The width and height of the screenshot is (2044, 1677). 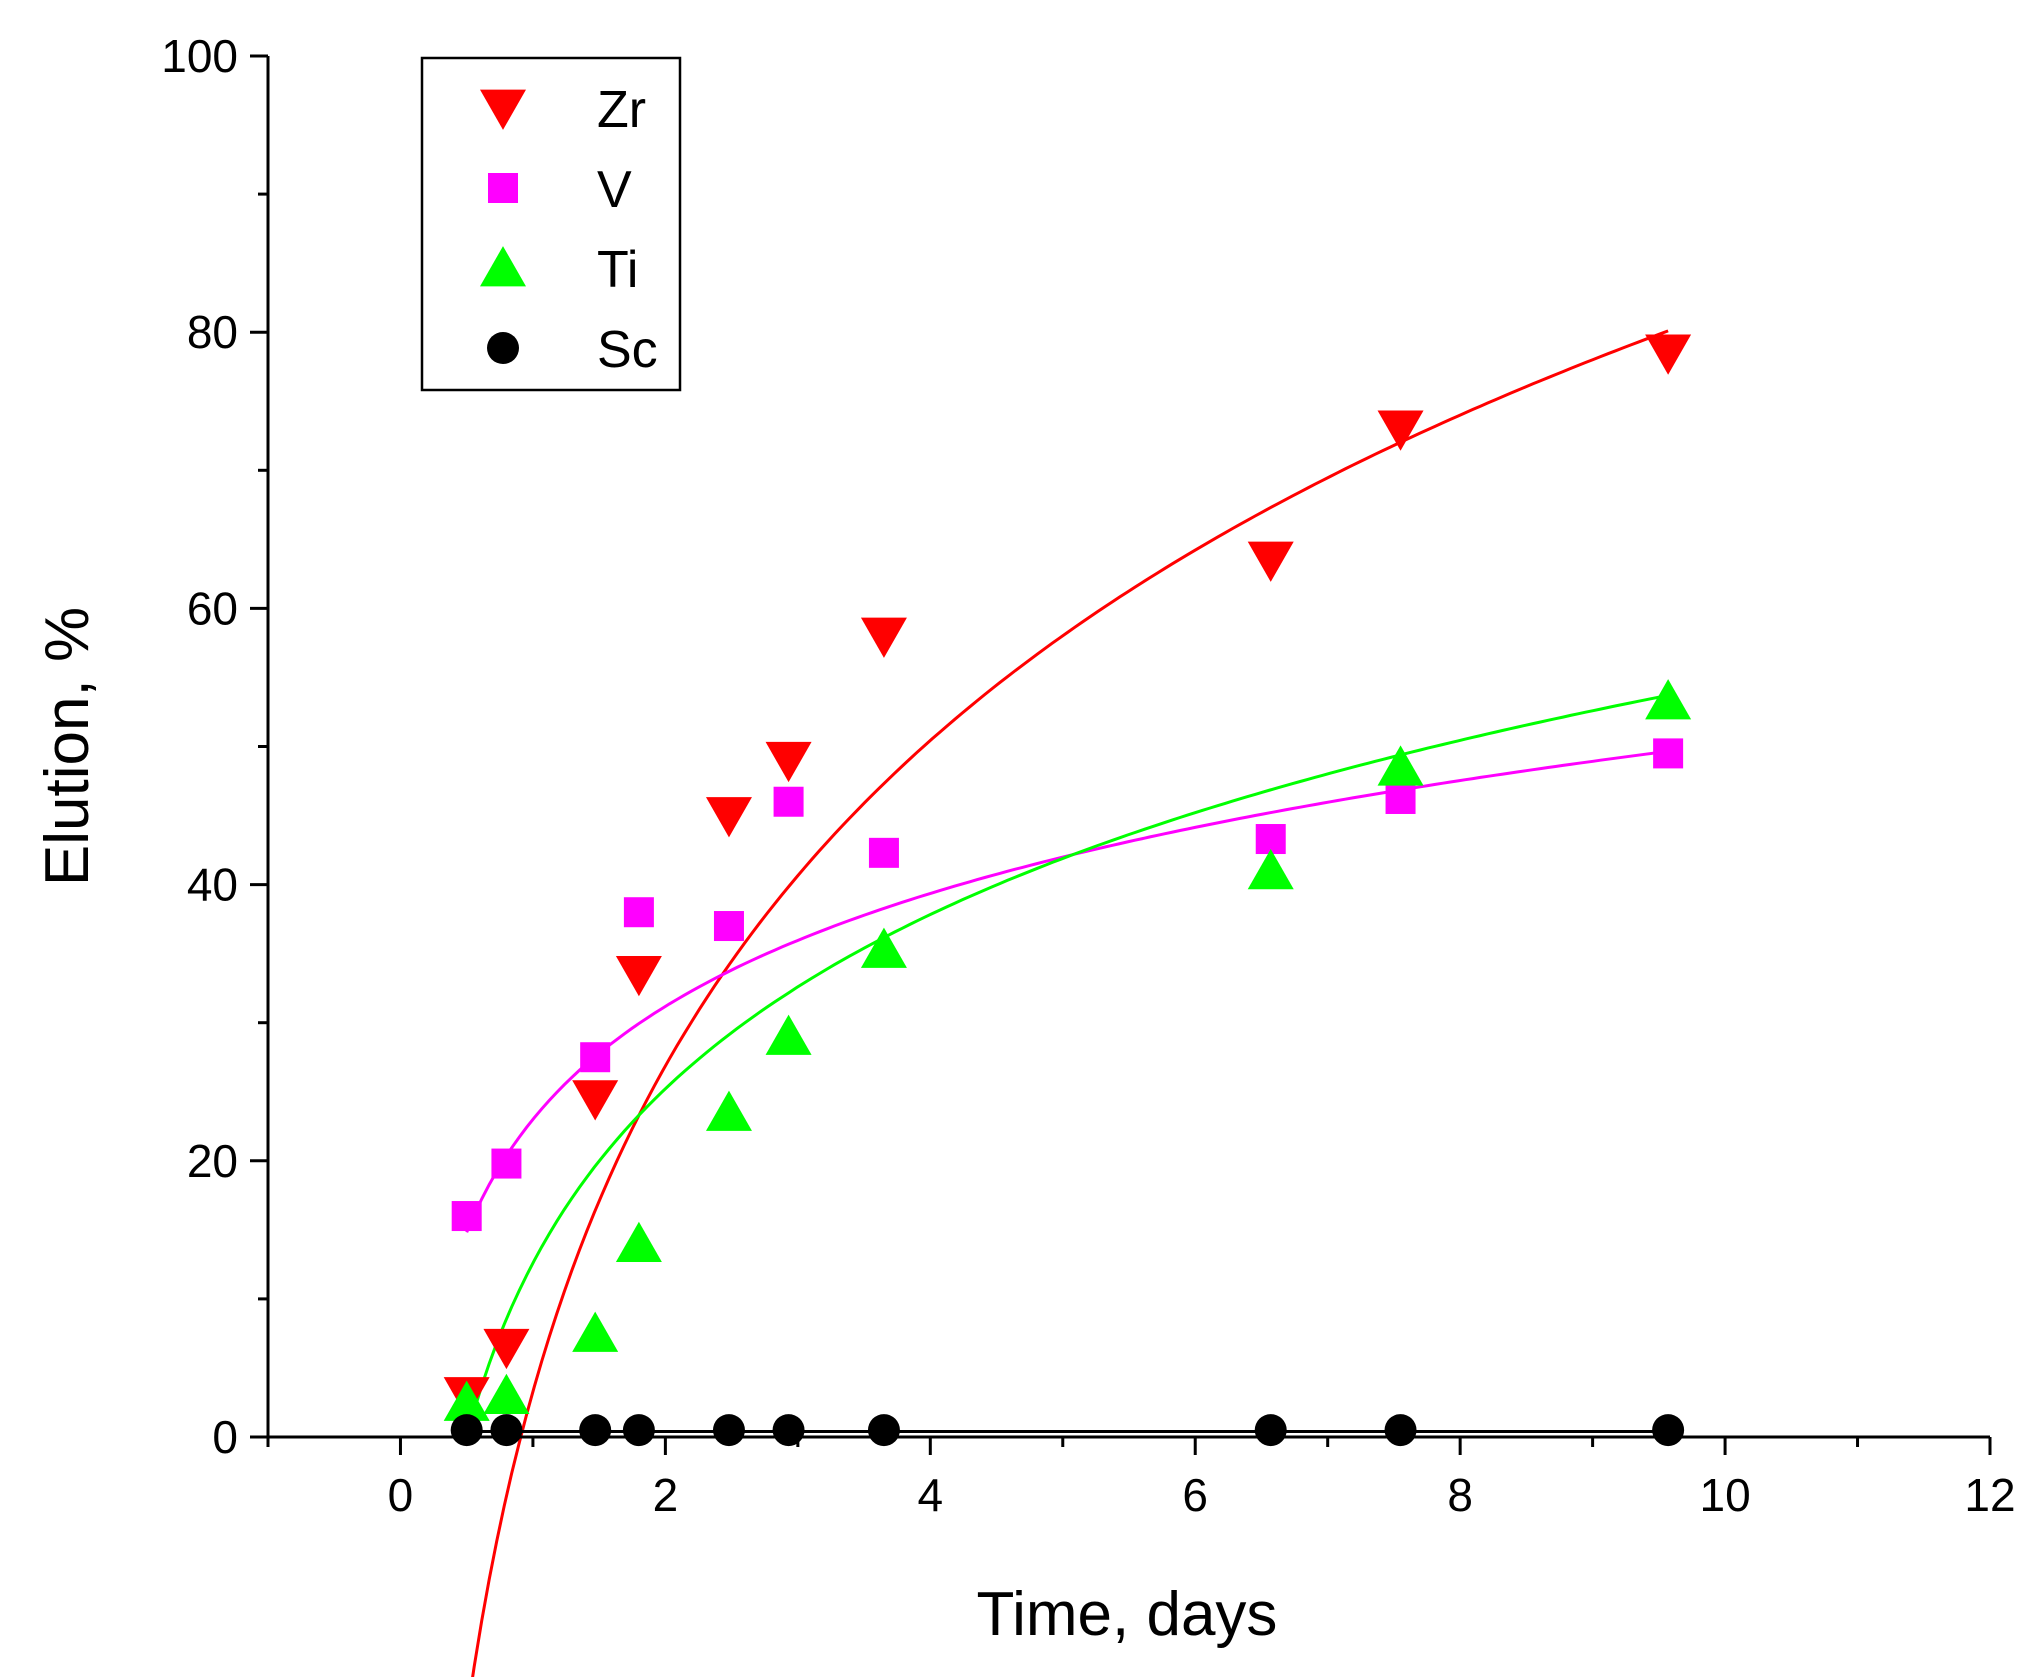 What do you see at coordinates (1127, 1614) in the screenshot?
I see `x-axis-title: Time, days` at bounding box center [1127, 1614].